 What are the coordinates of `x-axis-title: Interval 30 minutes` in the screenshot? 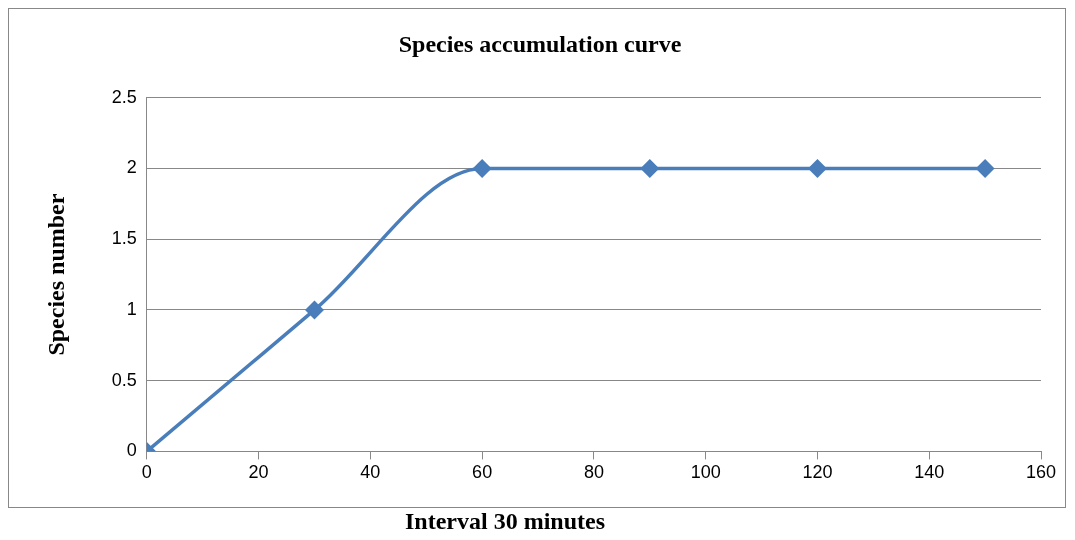 It's located at (505, 521).